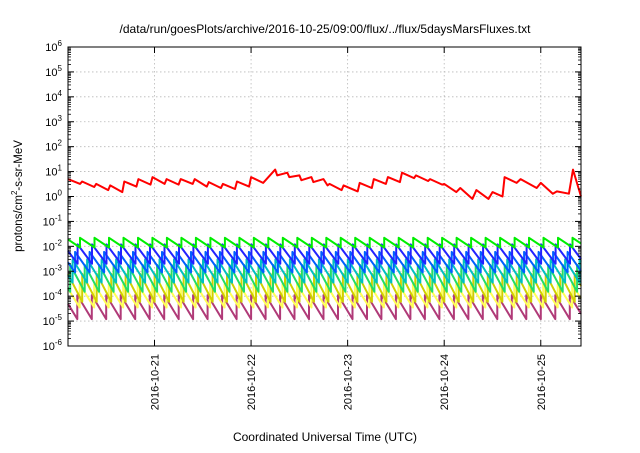  Describe the element at coordinates (53, 320) in the screenshot. I see `y-tick-label: 10⁻⁵` at that location.